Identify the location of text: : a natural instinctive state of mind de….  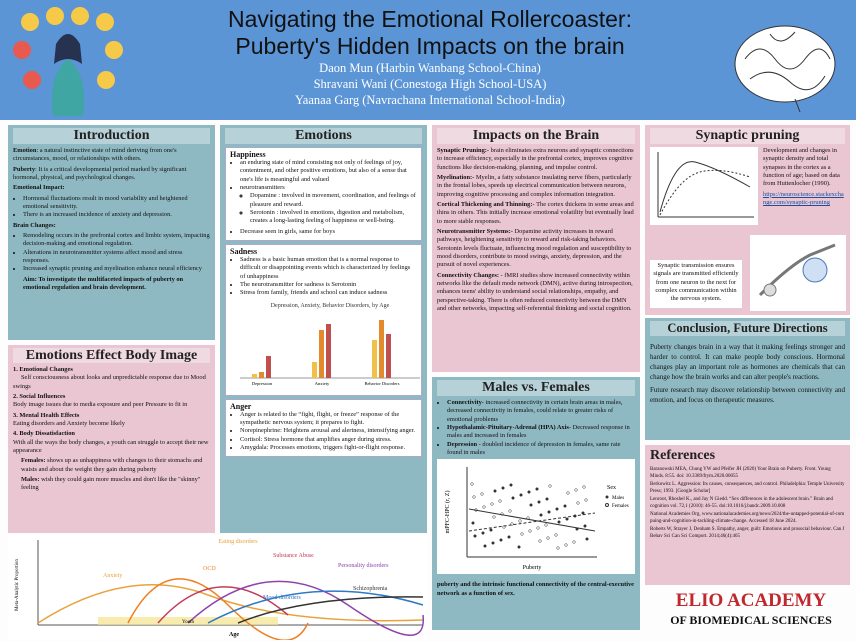
(95, 155).